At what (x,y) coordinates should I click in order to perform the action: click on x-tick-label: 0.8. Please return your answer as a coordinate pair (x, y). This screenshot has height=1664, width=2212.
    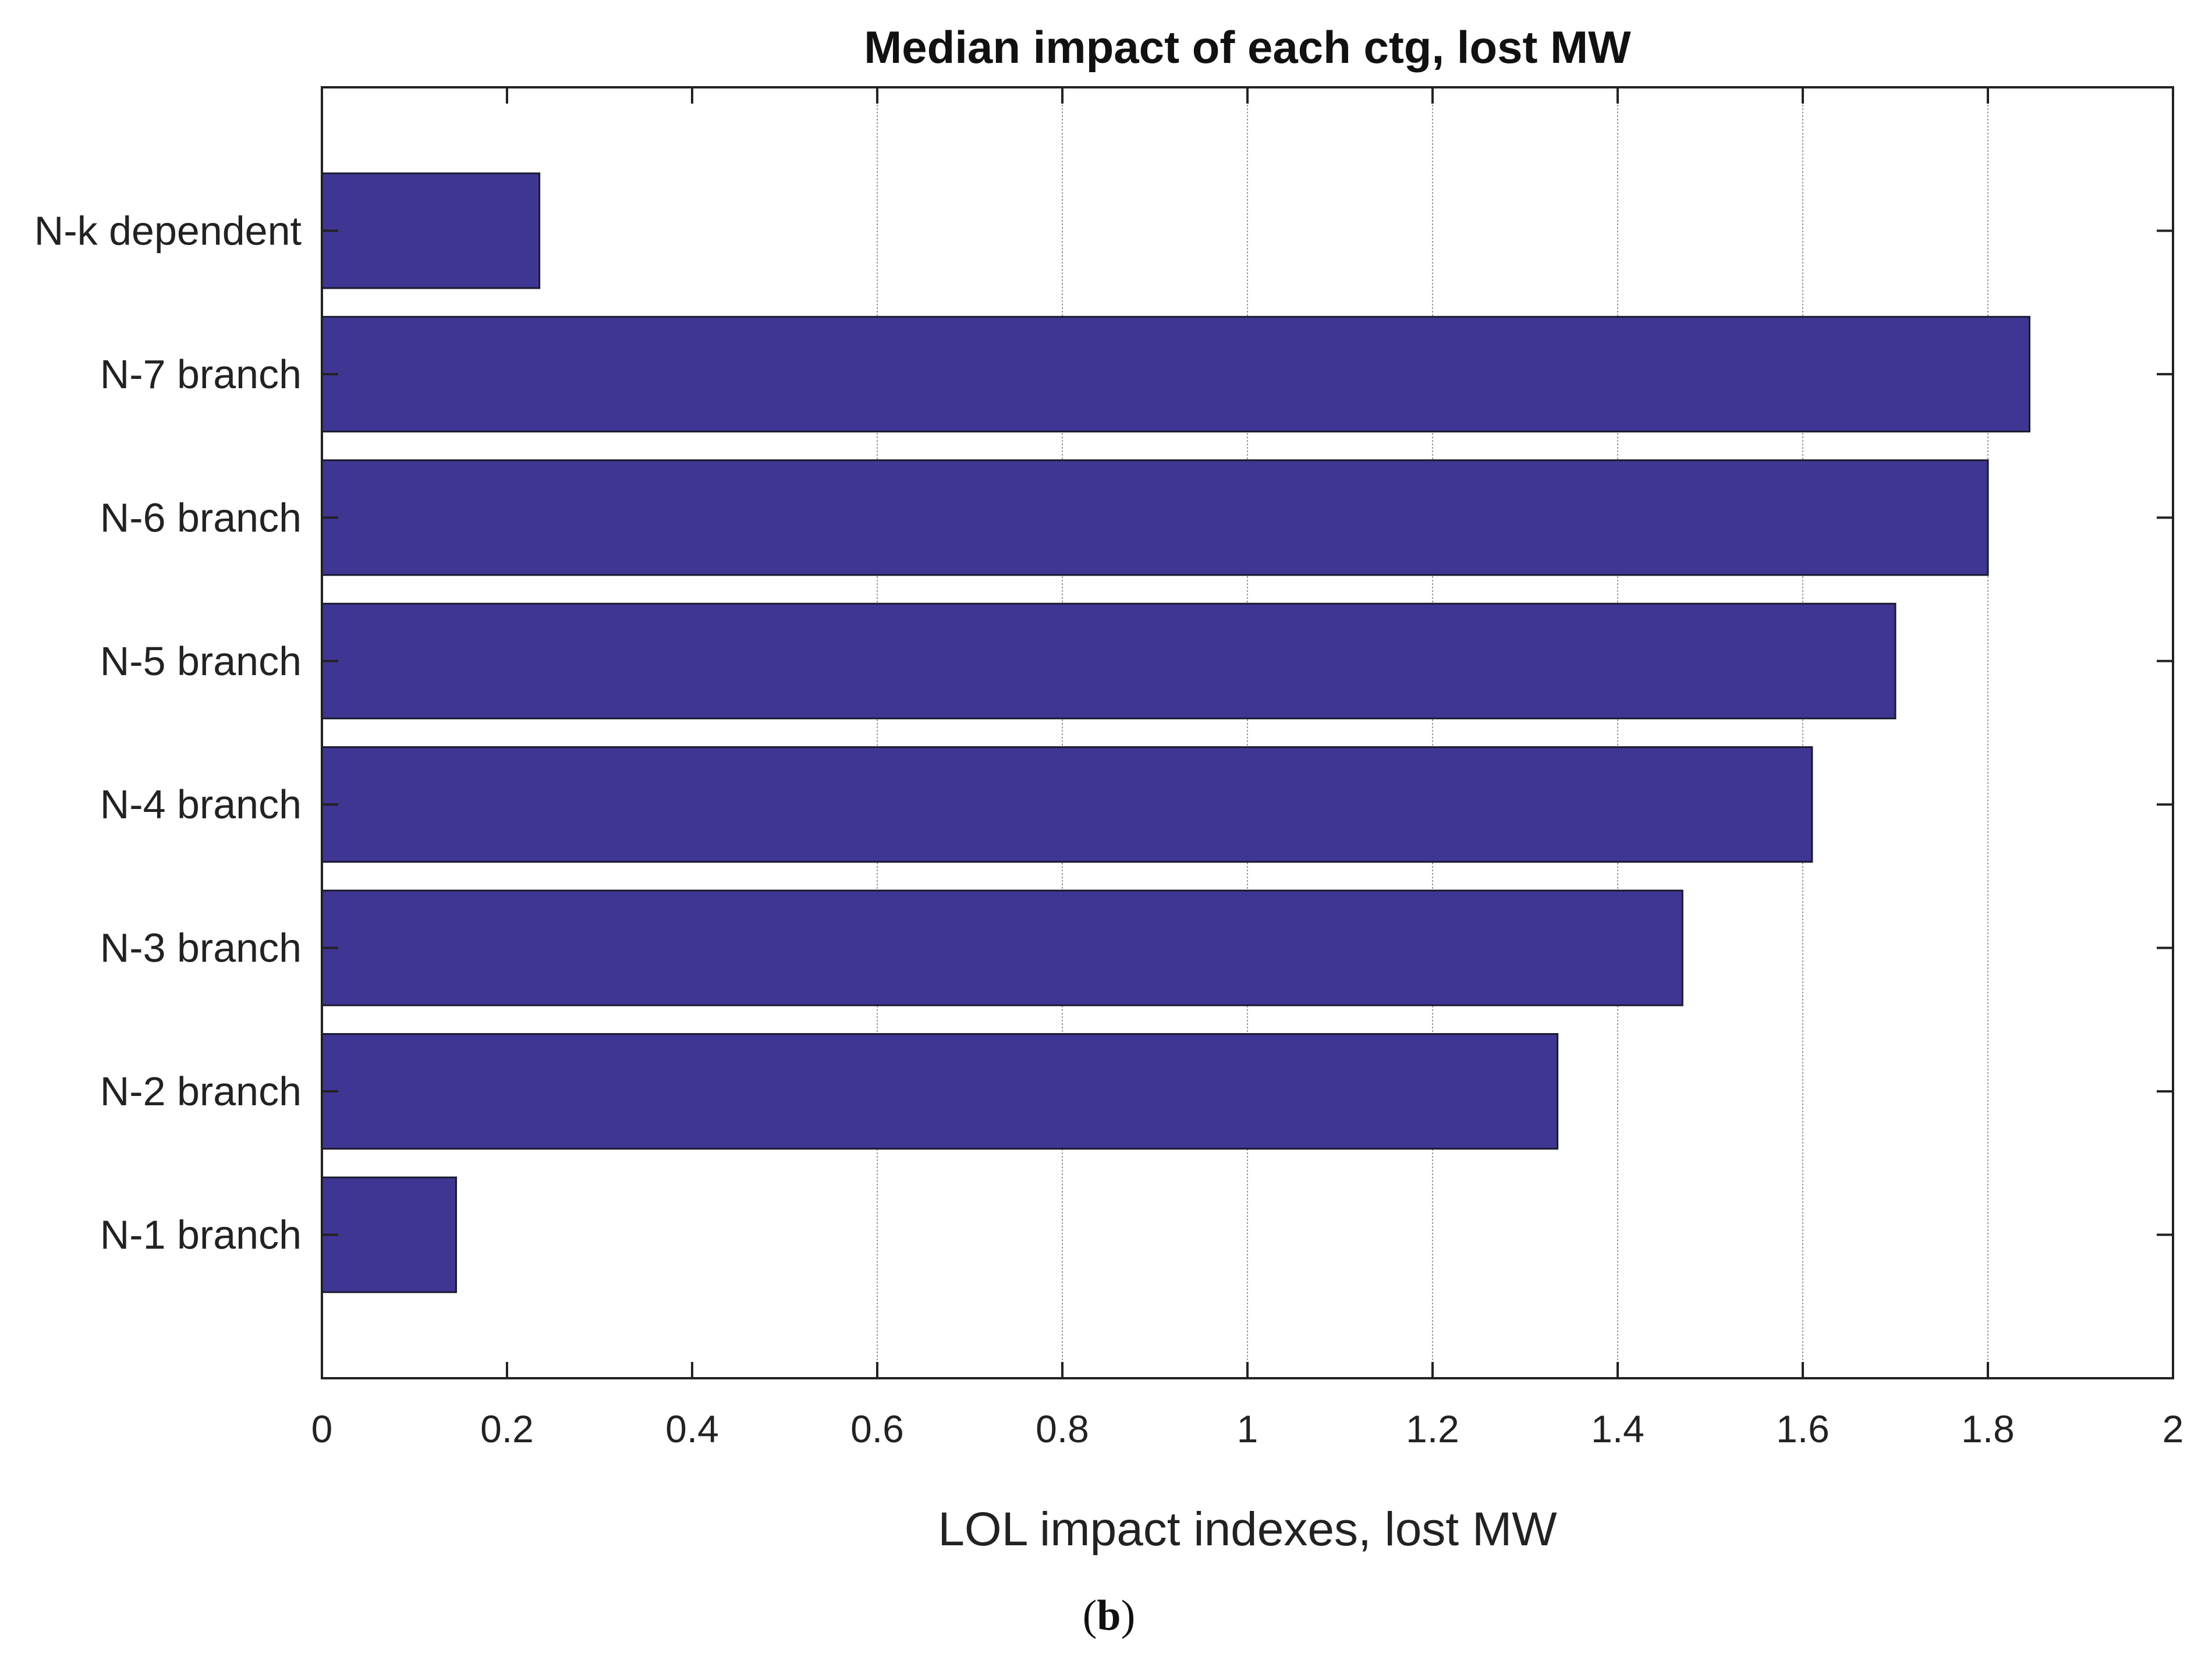
    Looking at the image, I should click on (1062, 1428).